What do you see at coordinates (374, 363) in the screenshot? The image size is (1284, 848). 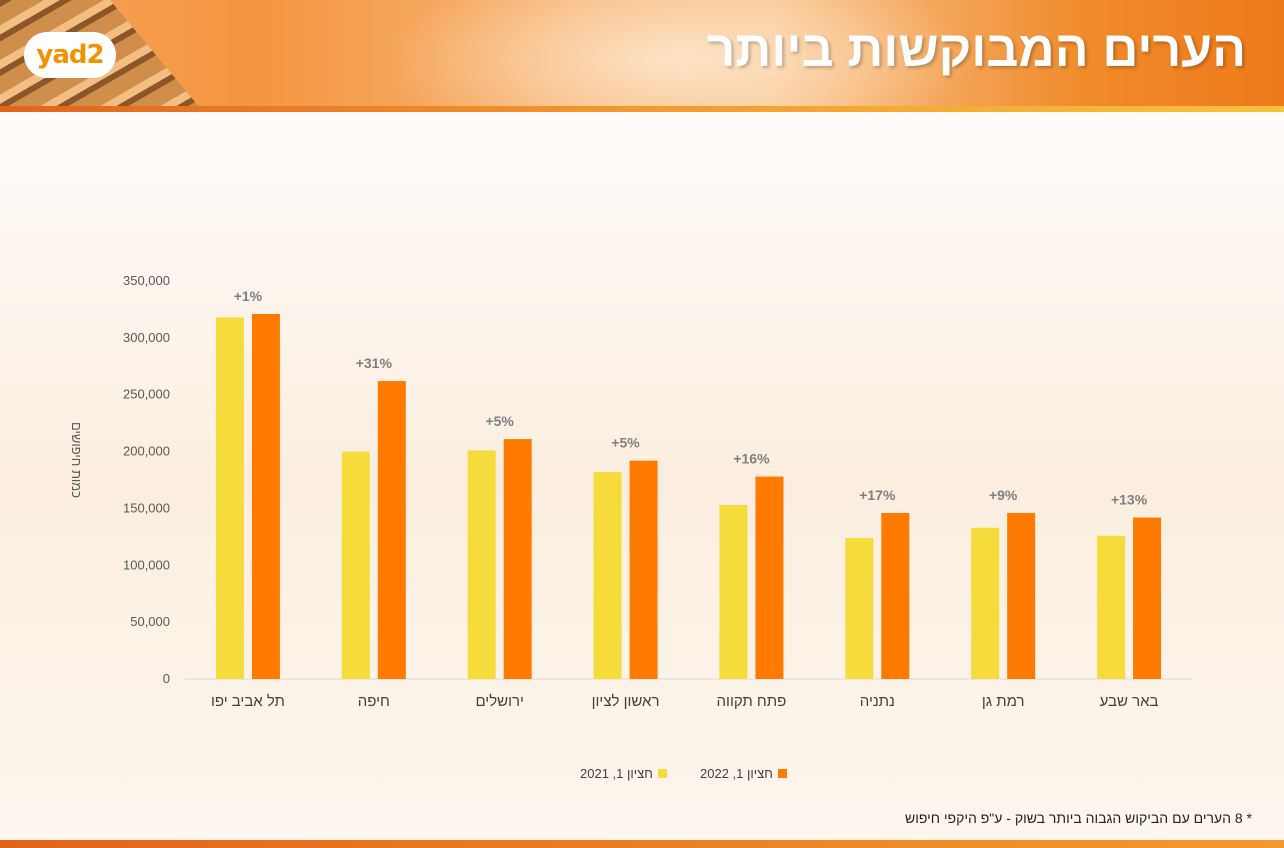 I see `change-label: +31%` at bounding box center [374, 363].